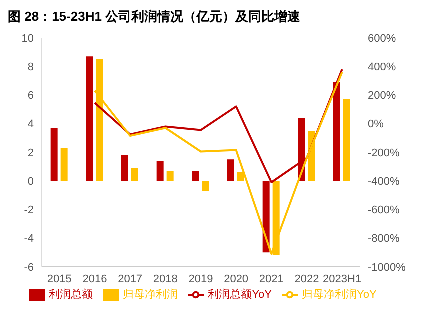 The width and height of the screenshot is (421, 326). Describe the element at coordinates (29, 268) in the screenshot. I see `y-tick-label: -6` at that location.